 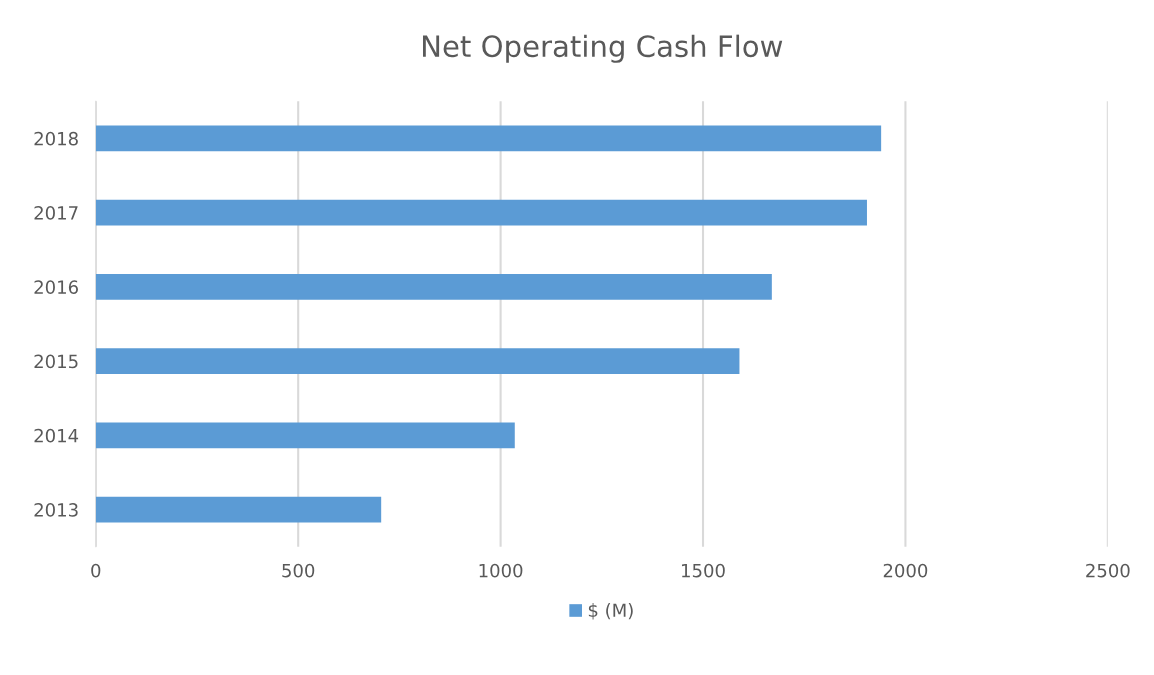 What do you see at coordinates (56, 510) in the screenshot?
I see `y-tick-label: 2013` at bounding box center [56, 510].